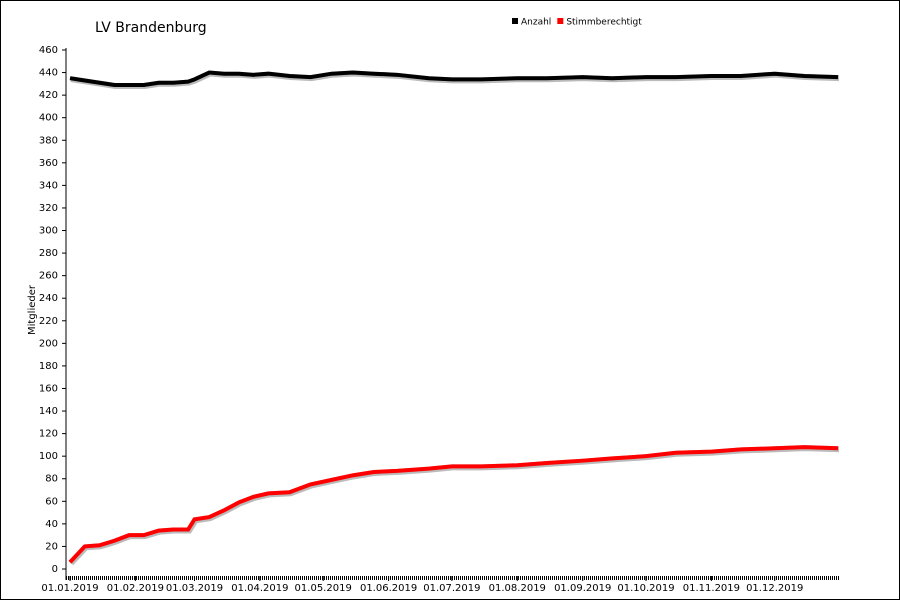 This screenshot has height=600, width=900. Describe the element at coordinates (48, 140) in the screenshot. I see `y-tick-label: 380` at that location.